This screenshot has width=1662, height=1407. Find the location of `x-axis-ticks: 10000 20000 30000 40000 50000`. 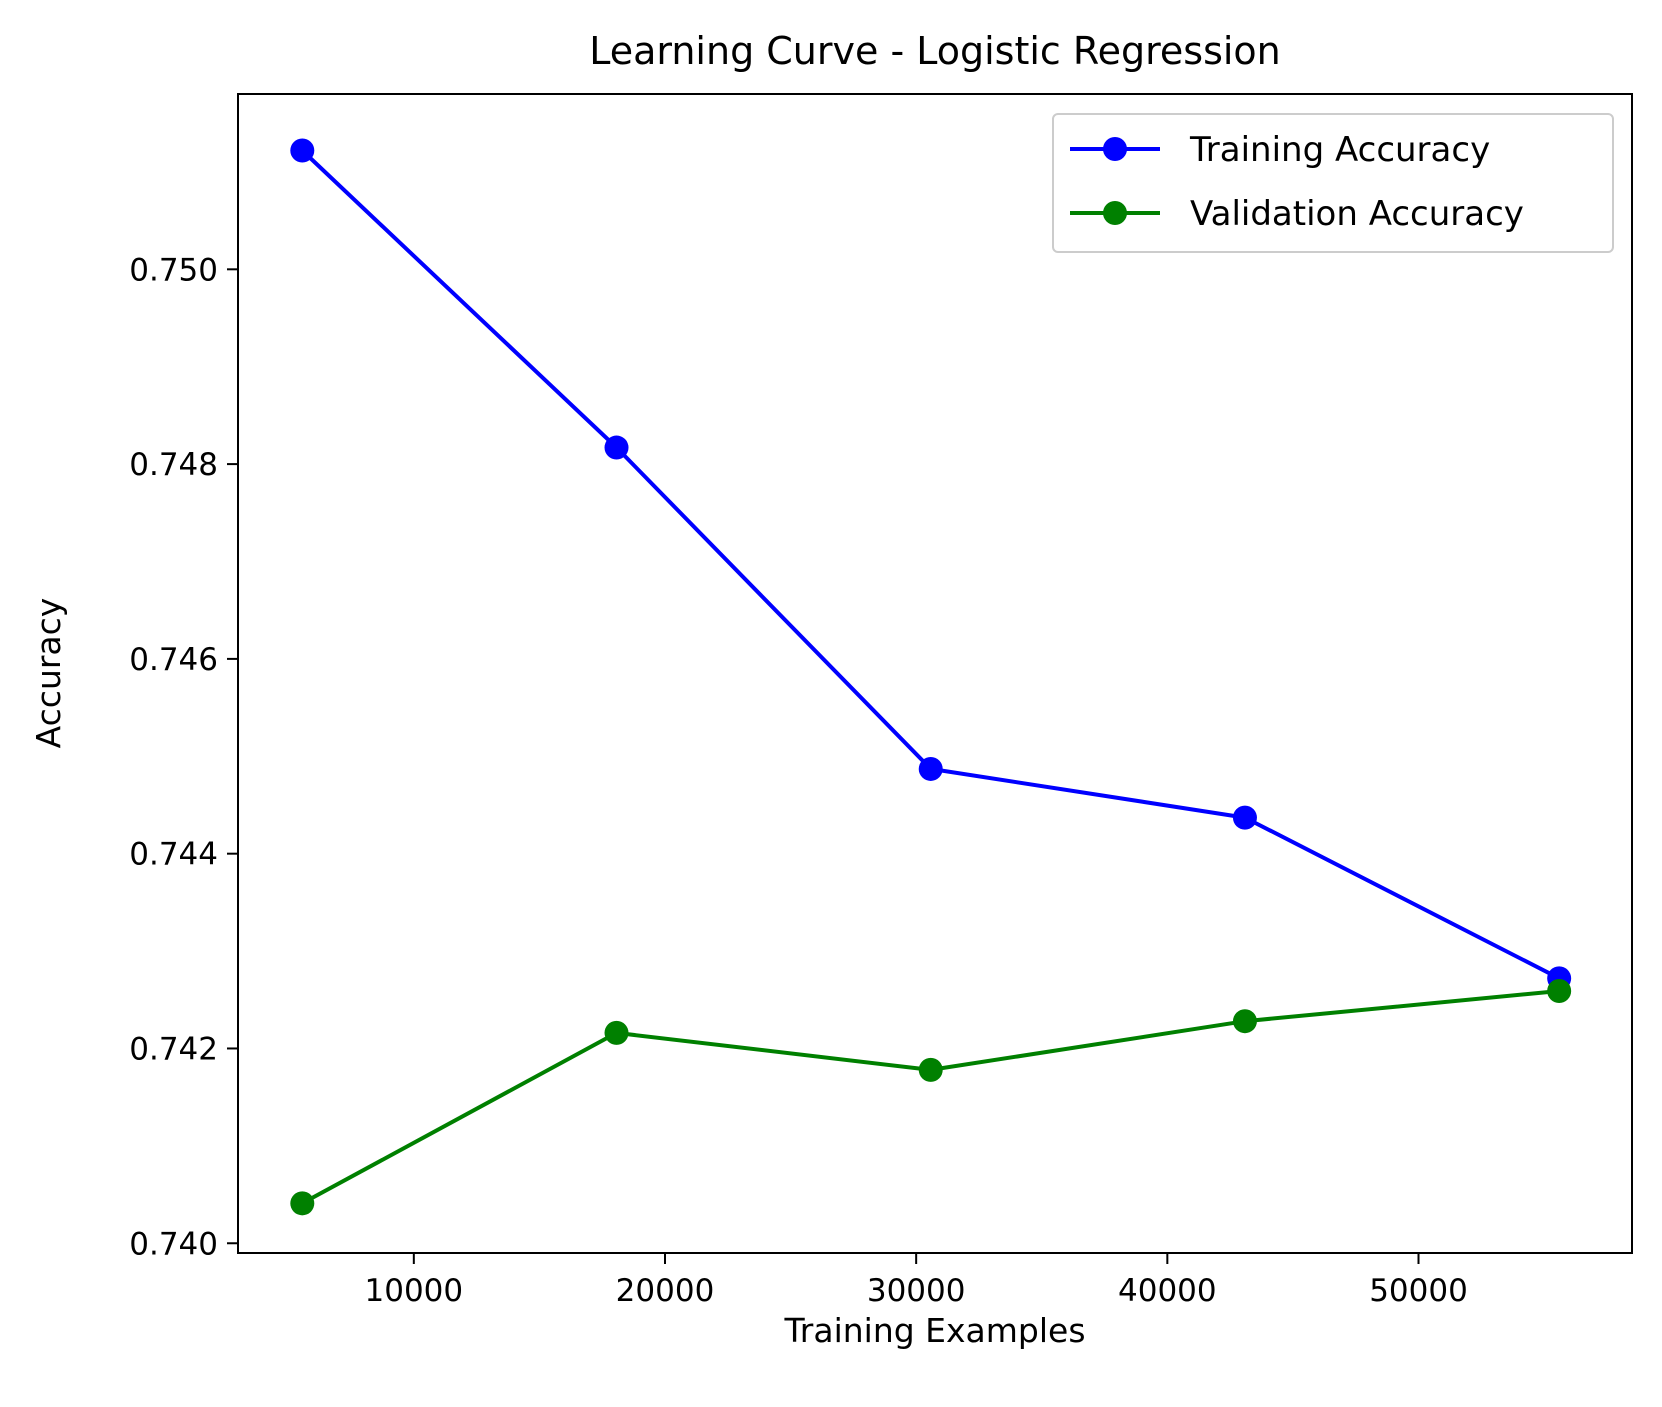

x-axis-ticks: 10000 20000 30000 40000 50000 is located at coordinates (916, 1281).